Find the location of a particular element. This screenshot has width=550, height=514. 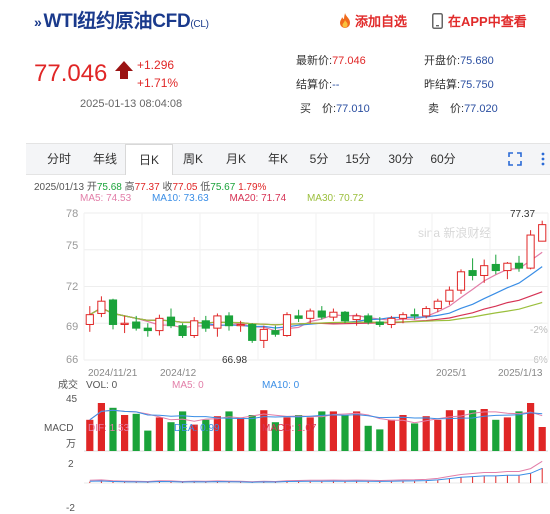

y-tick-66: 66 is located at coordinates (72, 360).